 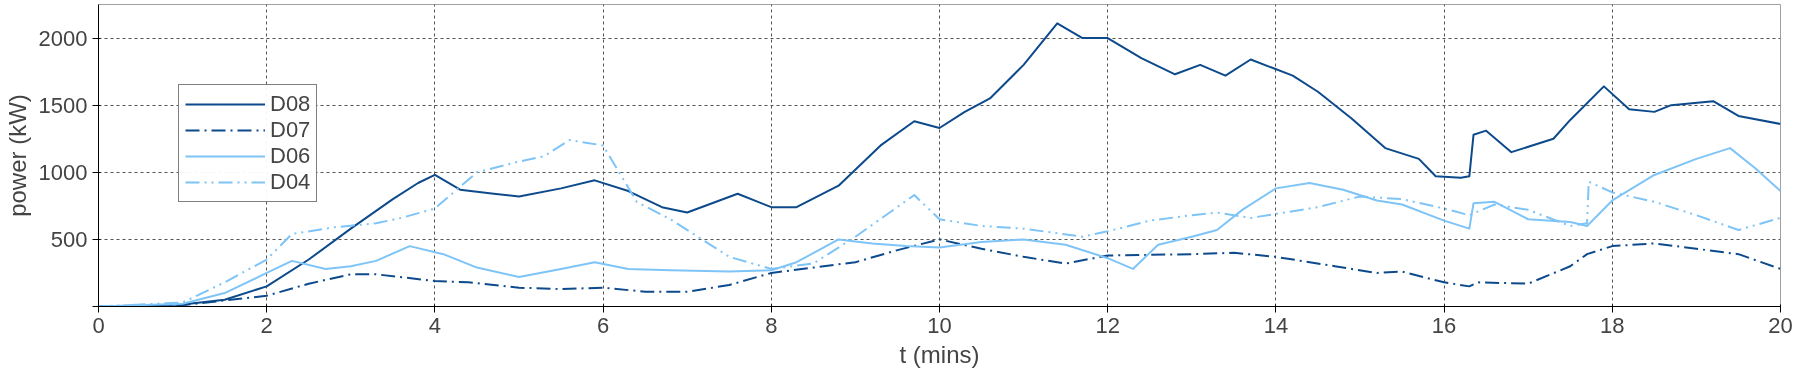 I want to click on x-tick-label: 2, so click(x=266, y=325).